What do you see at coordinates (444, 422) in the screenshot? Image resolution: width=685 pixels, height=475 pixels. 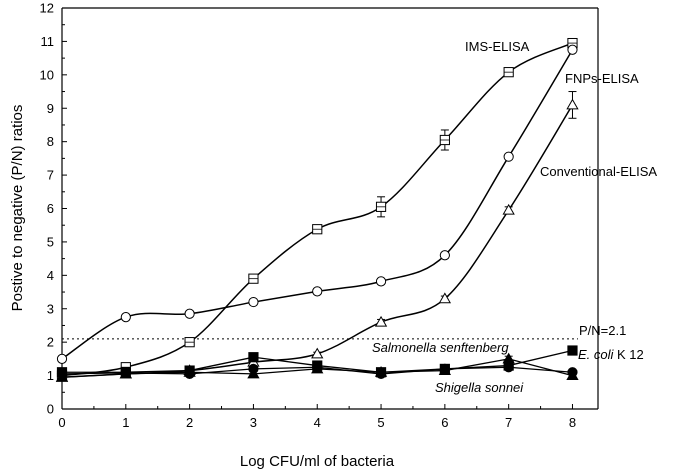 I see `x-tick-label: 6` at bounding box center [444, 422].